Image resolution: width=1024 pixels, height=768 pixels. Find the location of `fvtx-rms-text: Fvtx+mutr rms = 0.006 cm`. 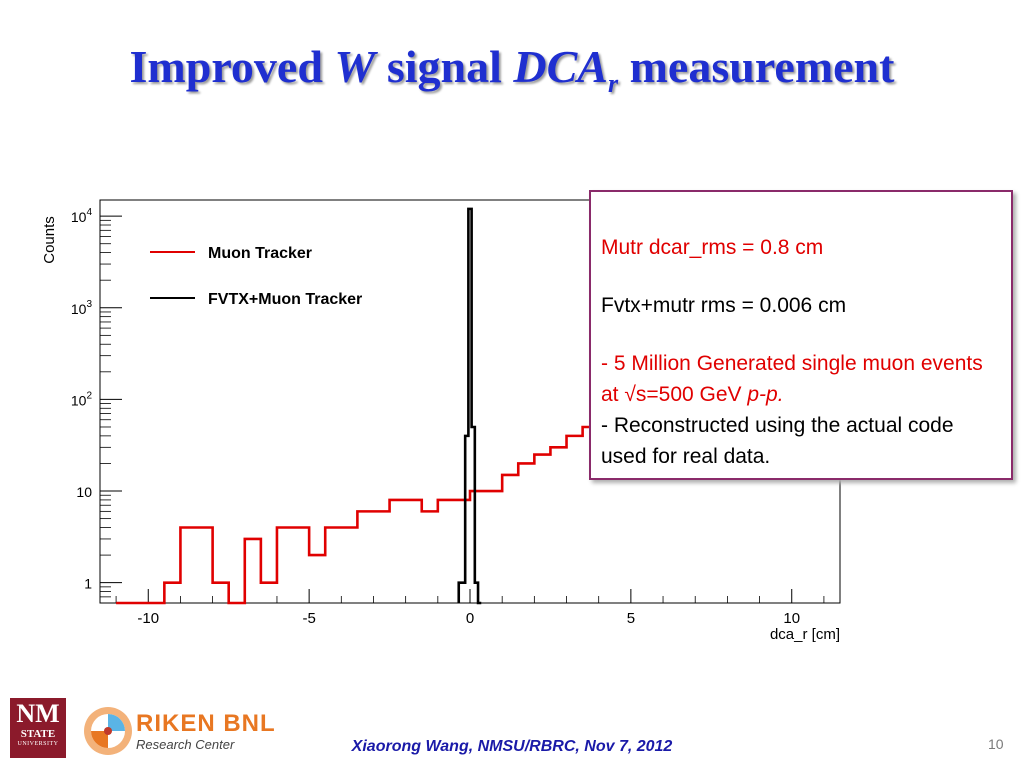

fvtx-rms-text: Fvtx+mutr rms = 0.006 cm is located at coordinates (724, 305).